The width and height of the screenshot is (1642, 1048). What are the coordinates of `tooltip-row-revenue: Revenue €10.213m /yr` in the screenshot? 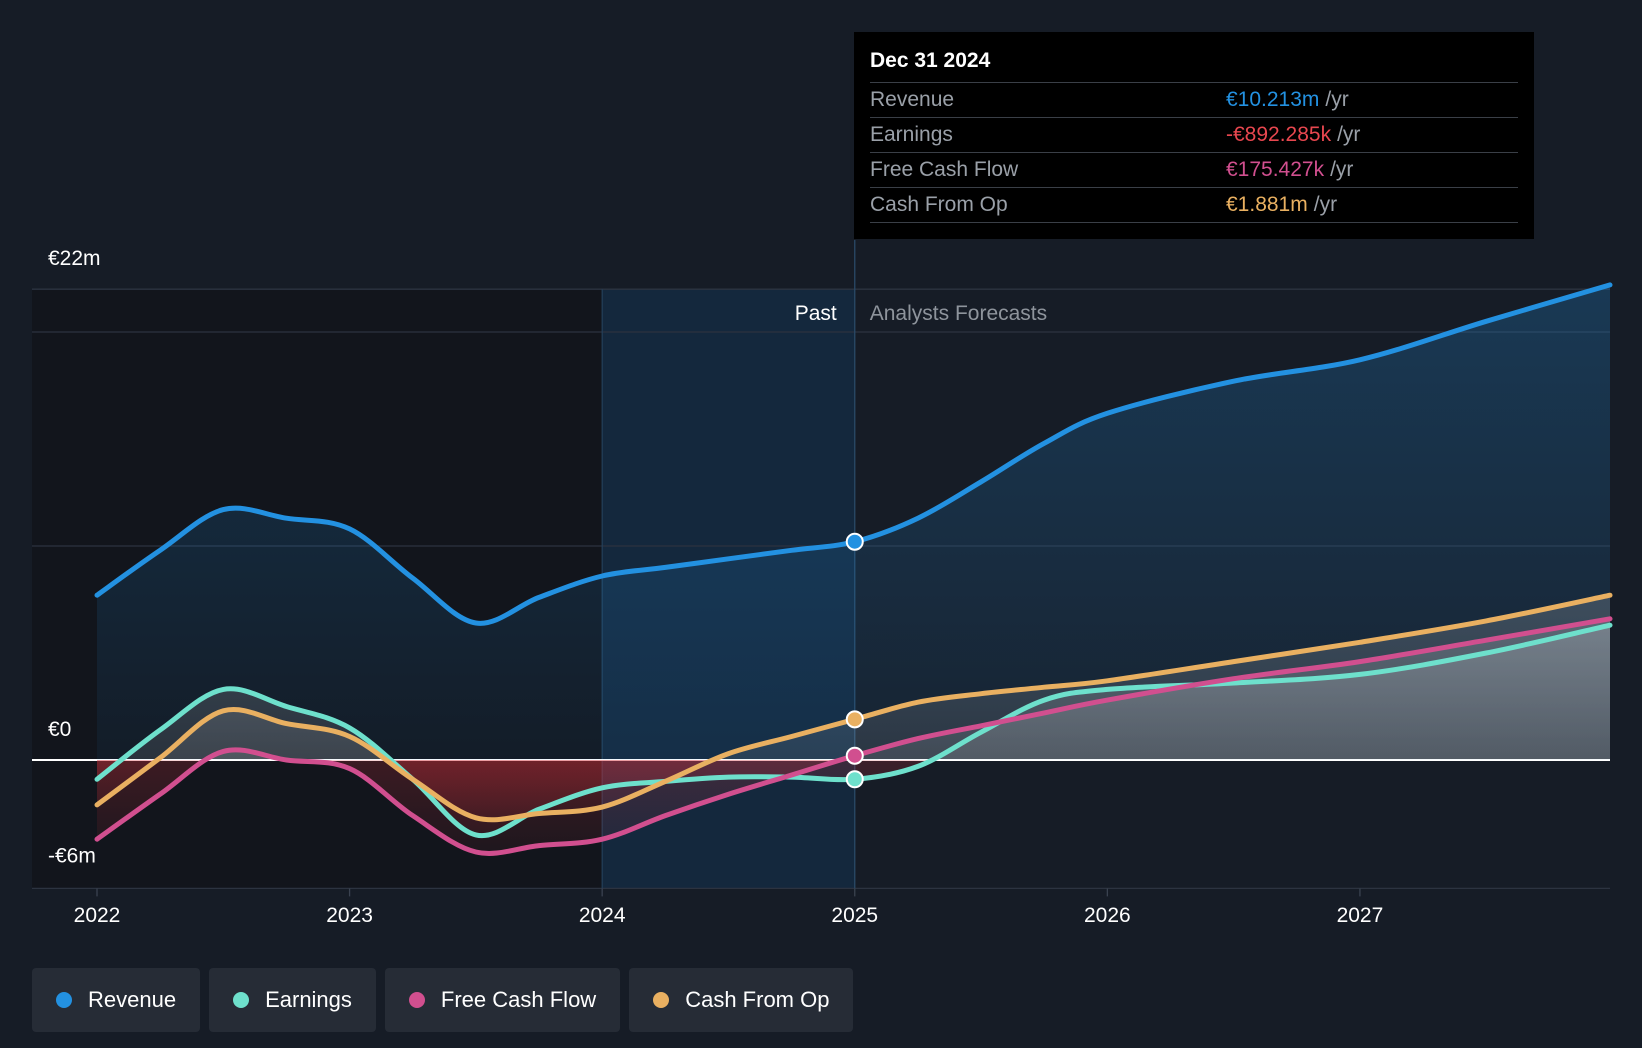 It's located at (1194, 100).